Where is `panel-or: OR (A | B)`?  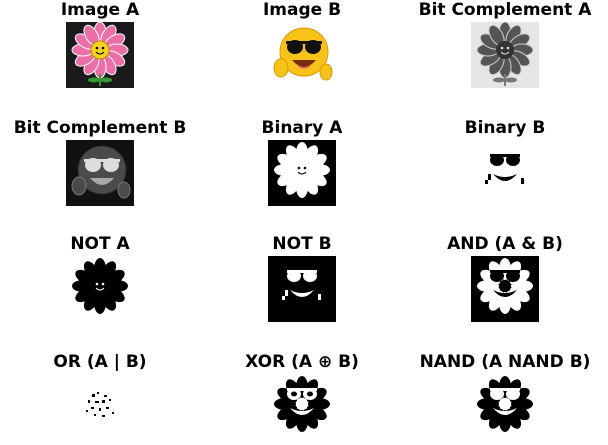
panel-or: OR (A | B) is located at coordinates (100, 396).